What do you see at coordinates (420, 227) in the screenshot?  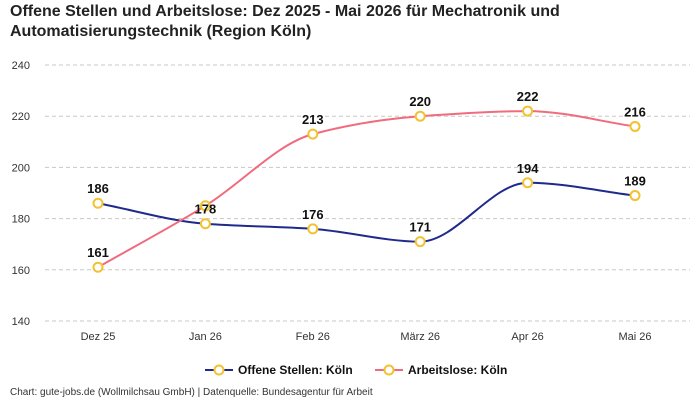 I see `data-label: 171` at bounding box center [420, 227].